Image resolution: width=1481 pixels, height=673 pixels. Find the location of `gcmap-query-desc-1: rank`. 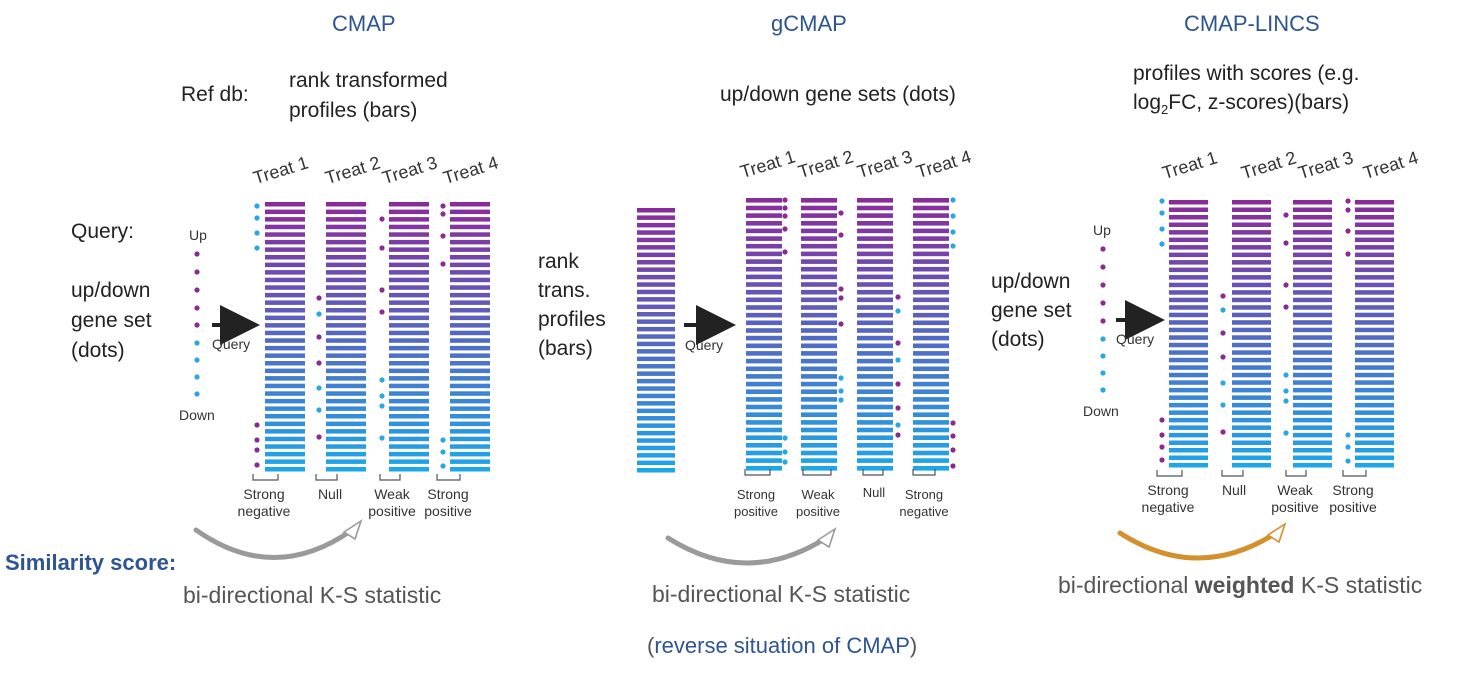

gcmap-query-desc-1: rank is located at coordinates (558, 261).